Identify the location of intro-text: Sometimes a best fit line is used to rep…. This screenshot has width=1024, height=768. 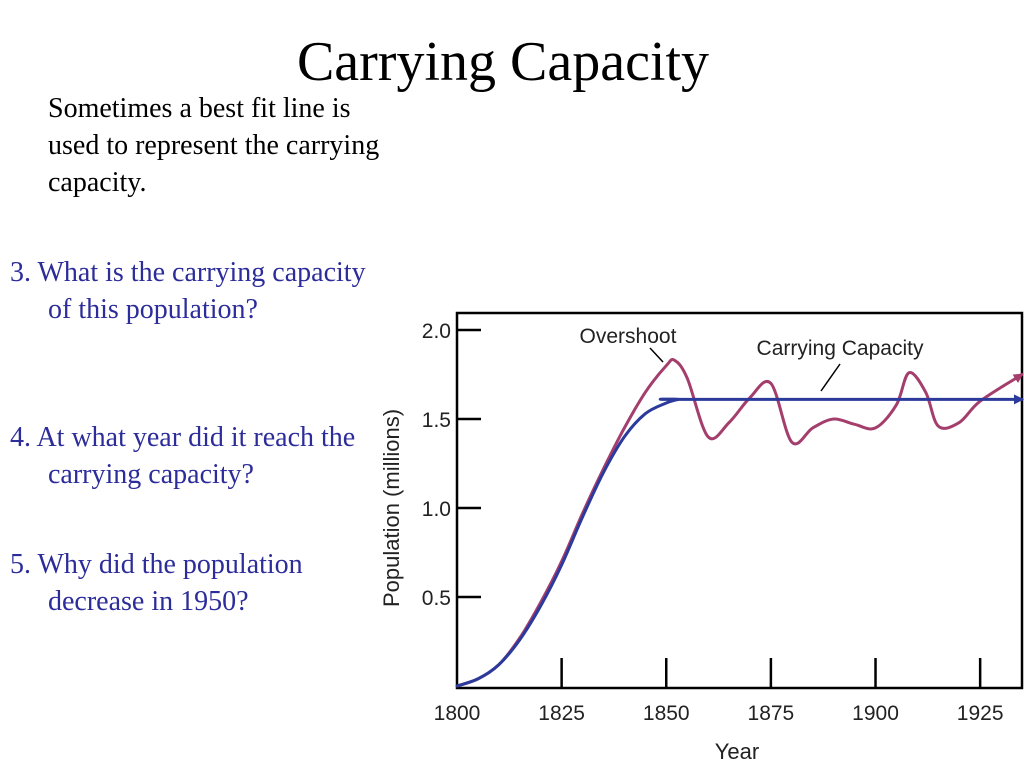
(214, 145).